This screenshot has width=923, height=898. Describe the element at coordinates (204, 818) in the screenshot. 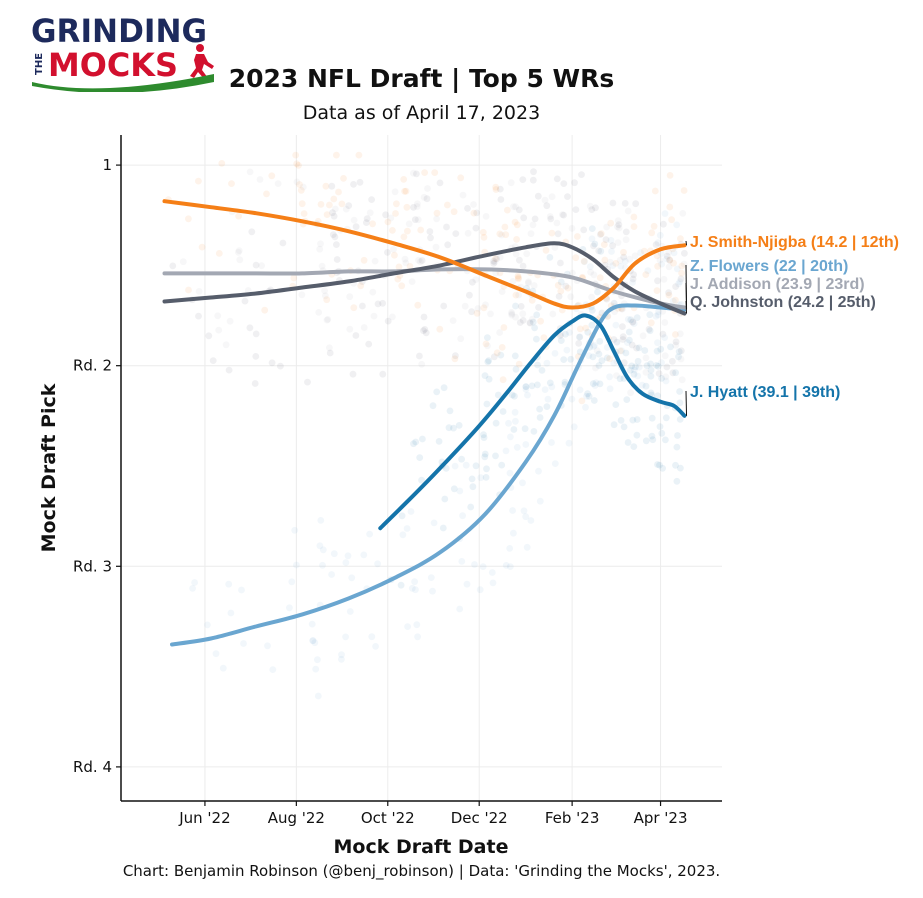

I see `x-tick-label: Jun '22` at that location.